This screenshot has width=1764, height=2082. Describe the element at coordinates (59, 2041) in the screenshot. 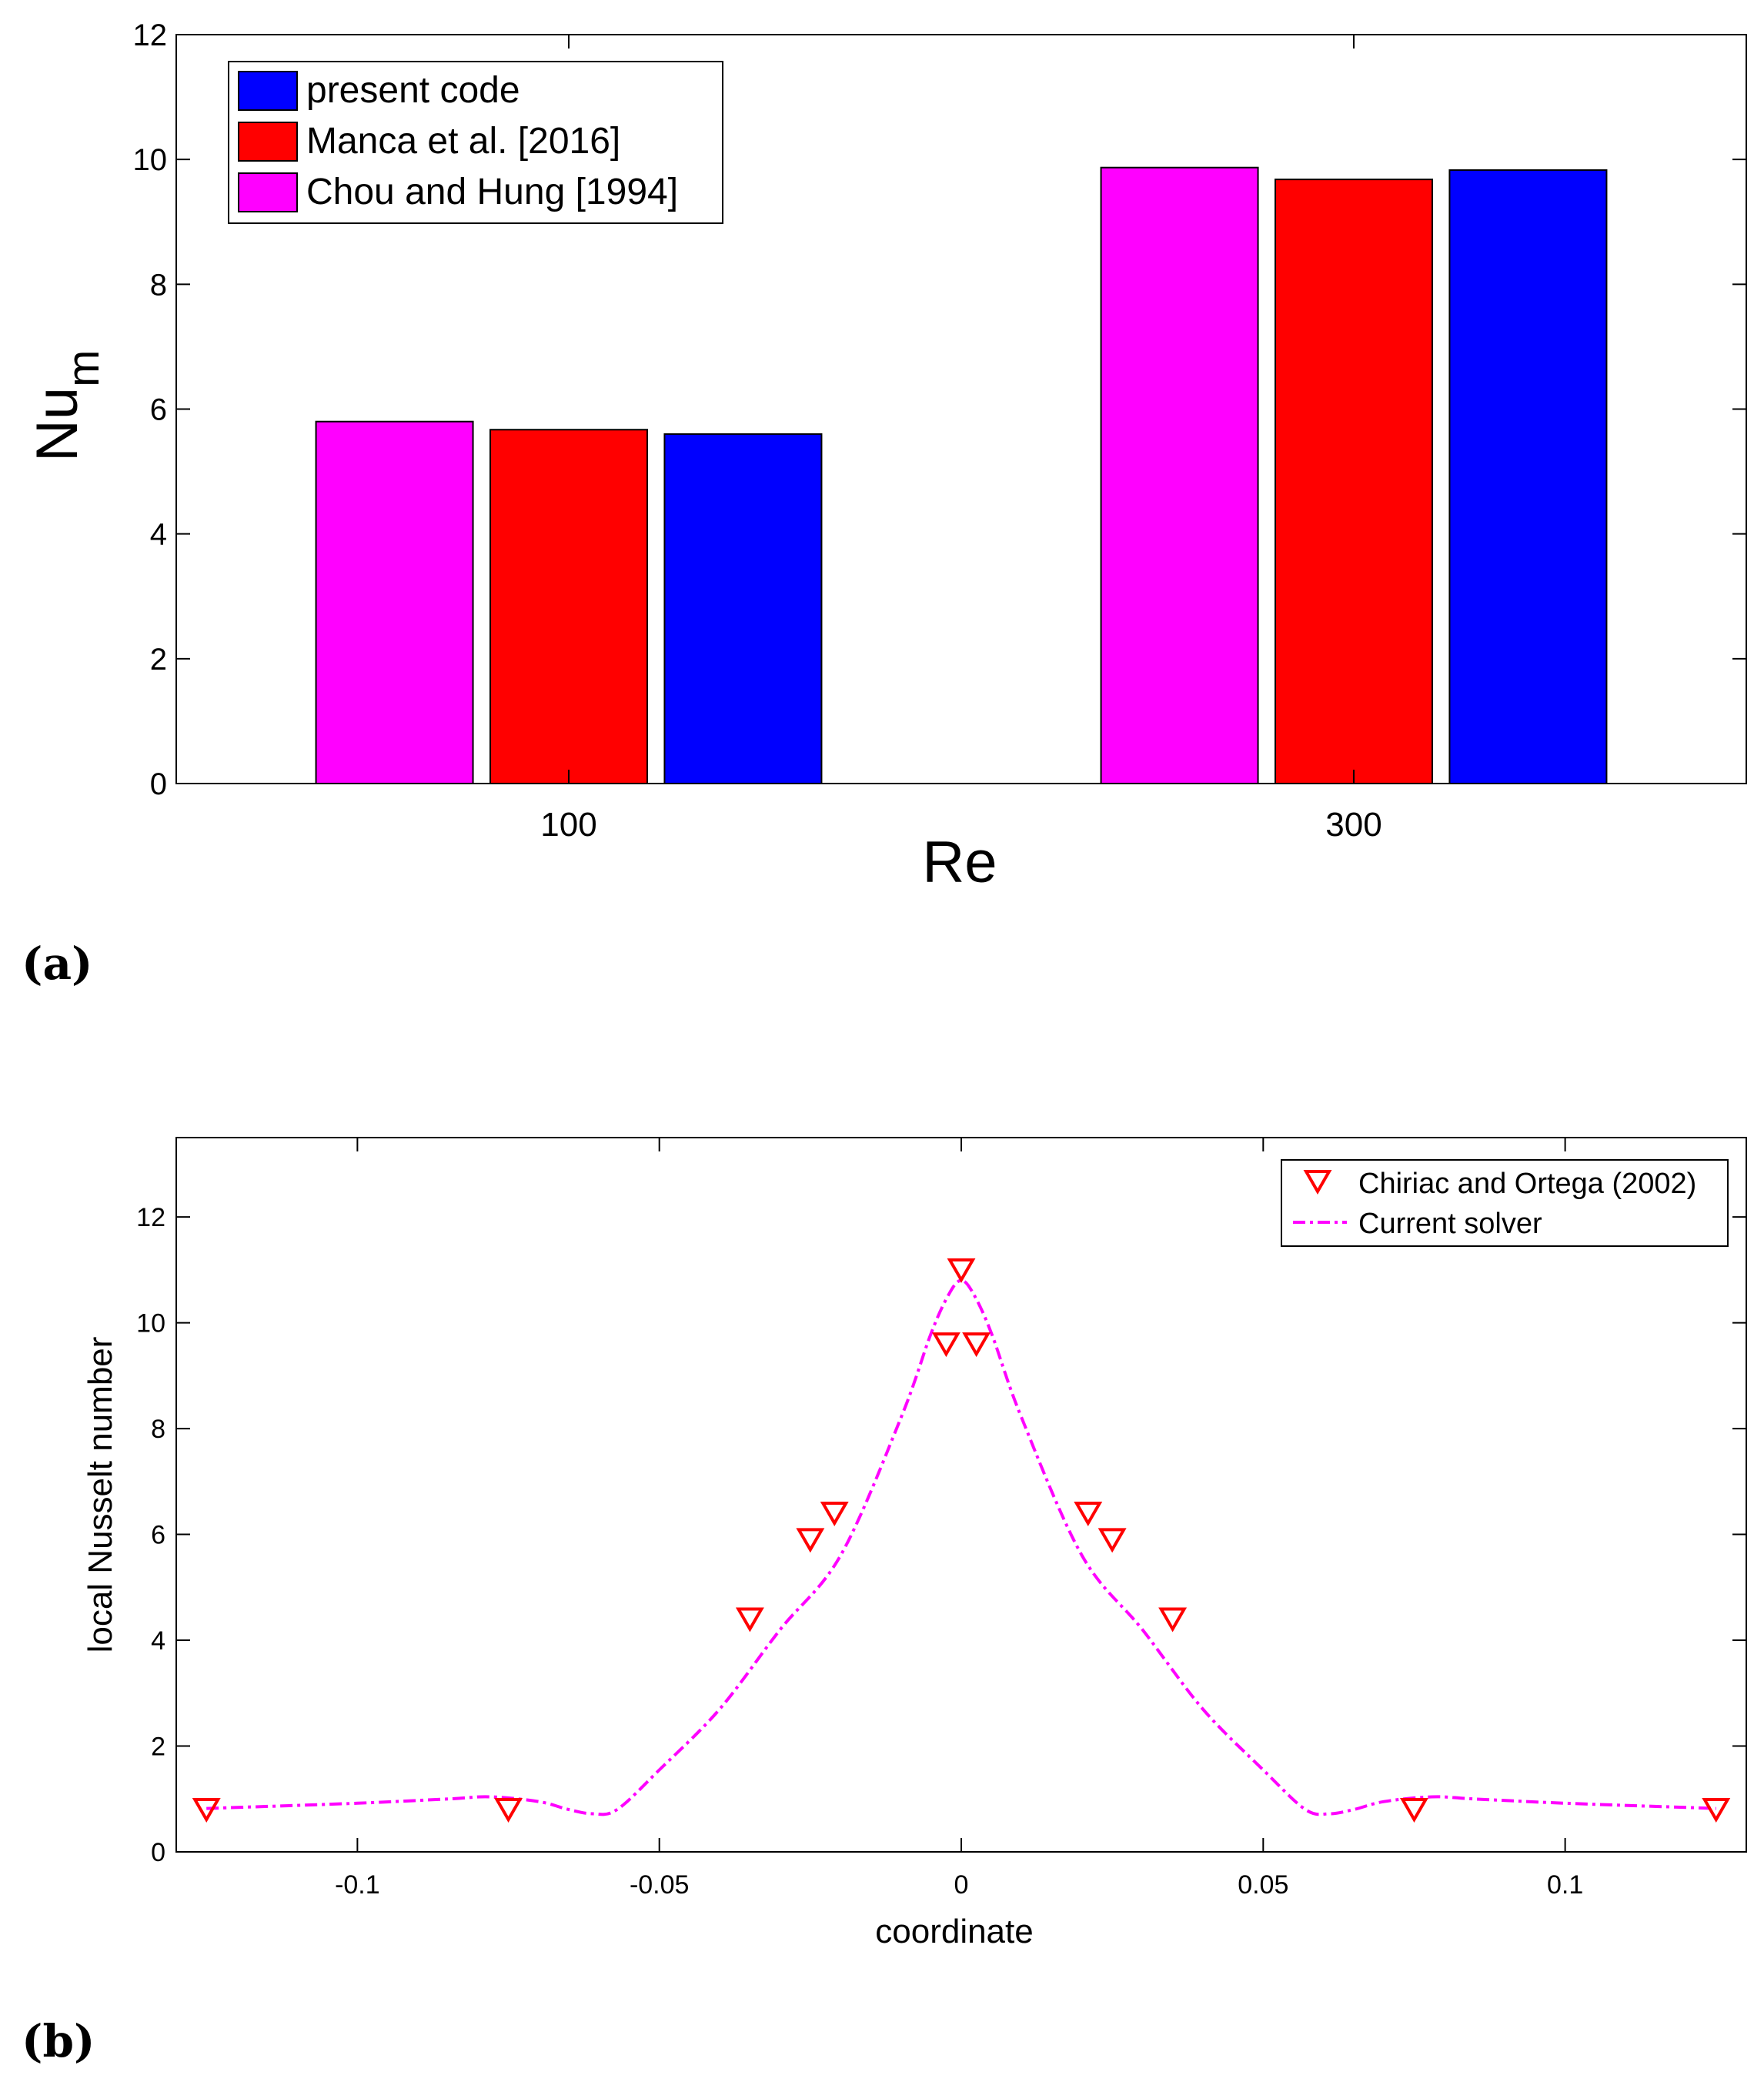

I see `panel-label-b: (b)` at that location.